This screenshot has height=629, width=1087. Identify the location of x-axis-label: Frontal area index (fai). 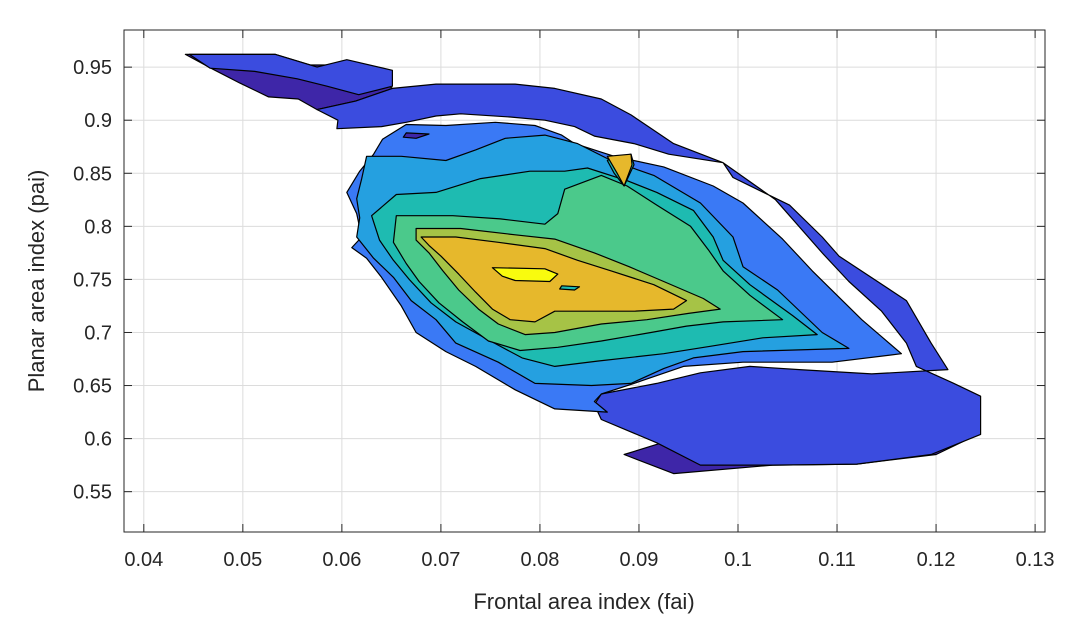
(583, 601).